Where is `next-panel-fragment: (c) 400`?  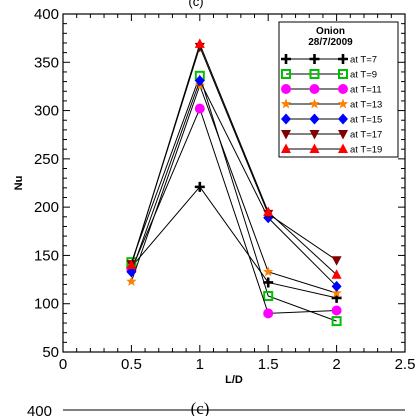
next-panel-fragment: (c) 400 is located at coordinates (216, 407).